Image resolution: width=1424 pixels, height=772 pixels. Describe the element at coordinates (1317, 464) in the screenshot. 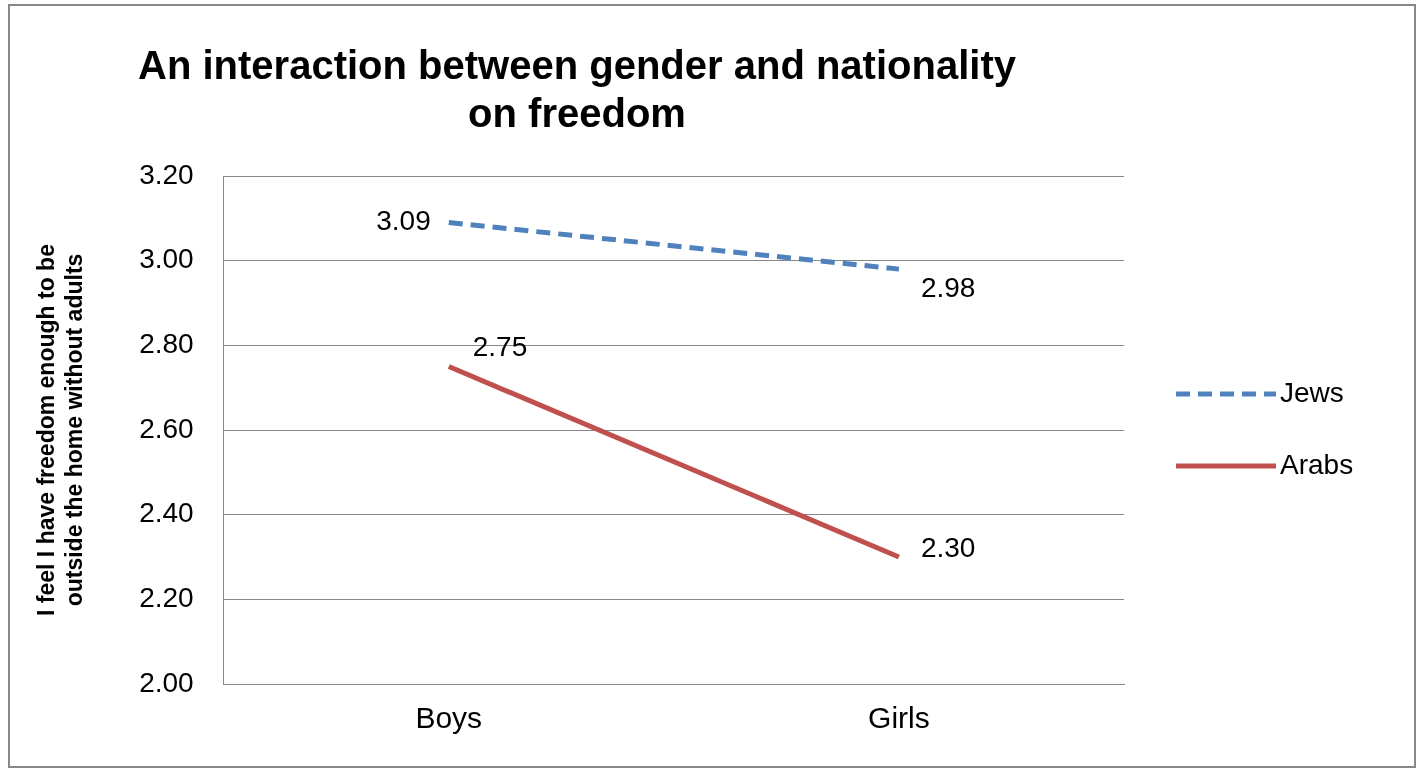

I see `legend-label: Arabs` at that location.